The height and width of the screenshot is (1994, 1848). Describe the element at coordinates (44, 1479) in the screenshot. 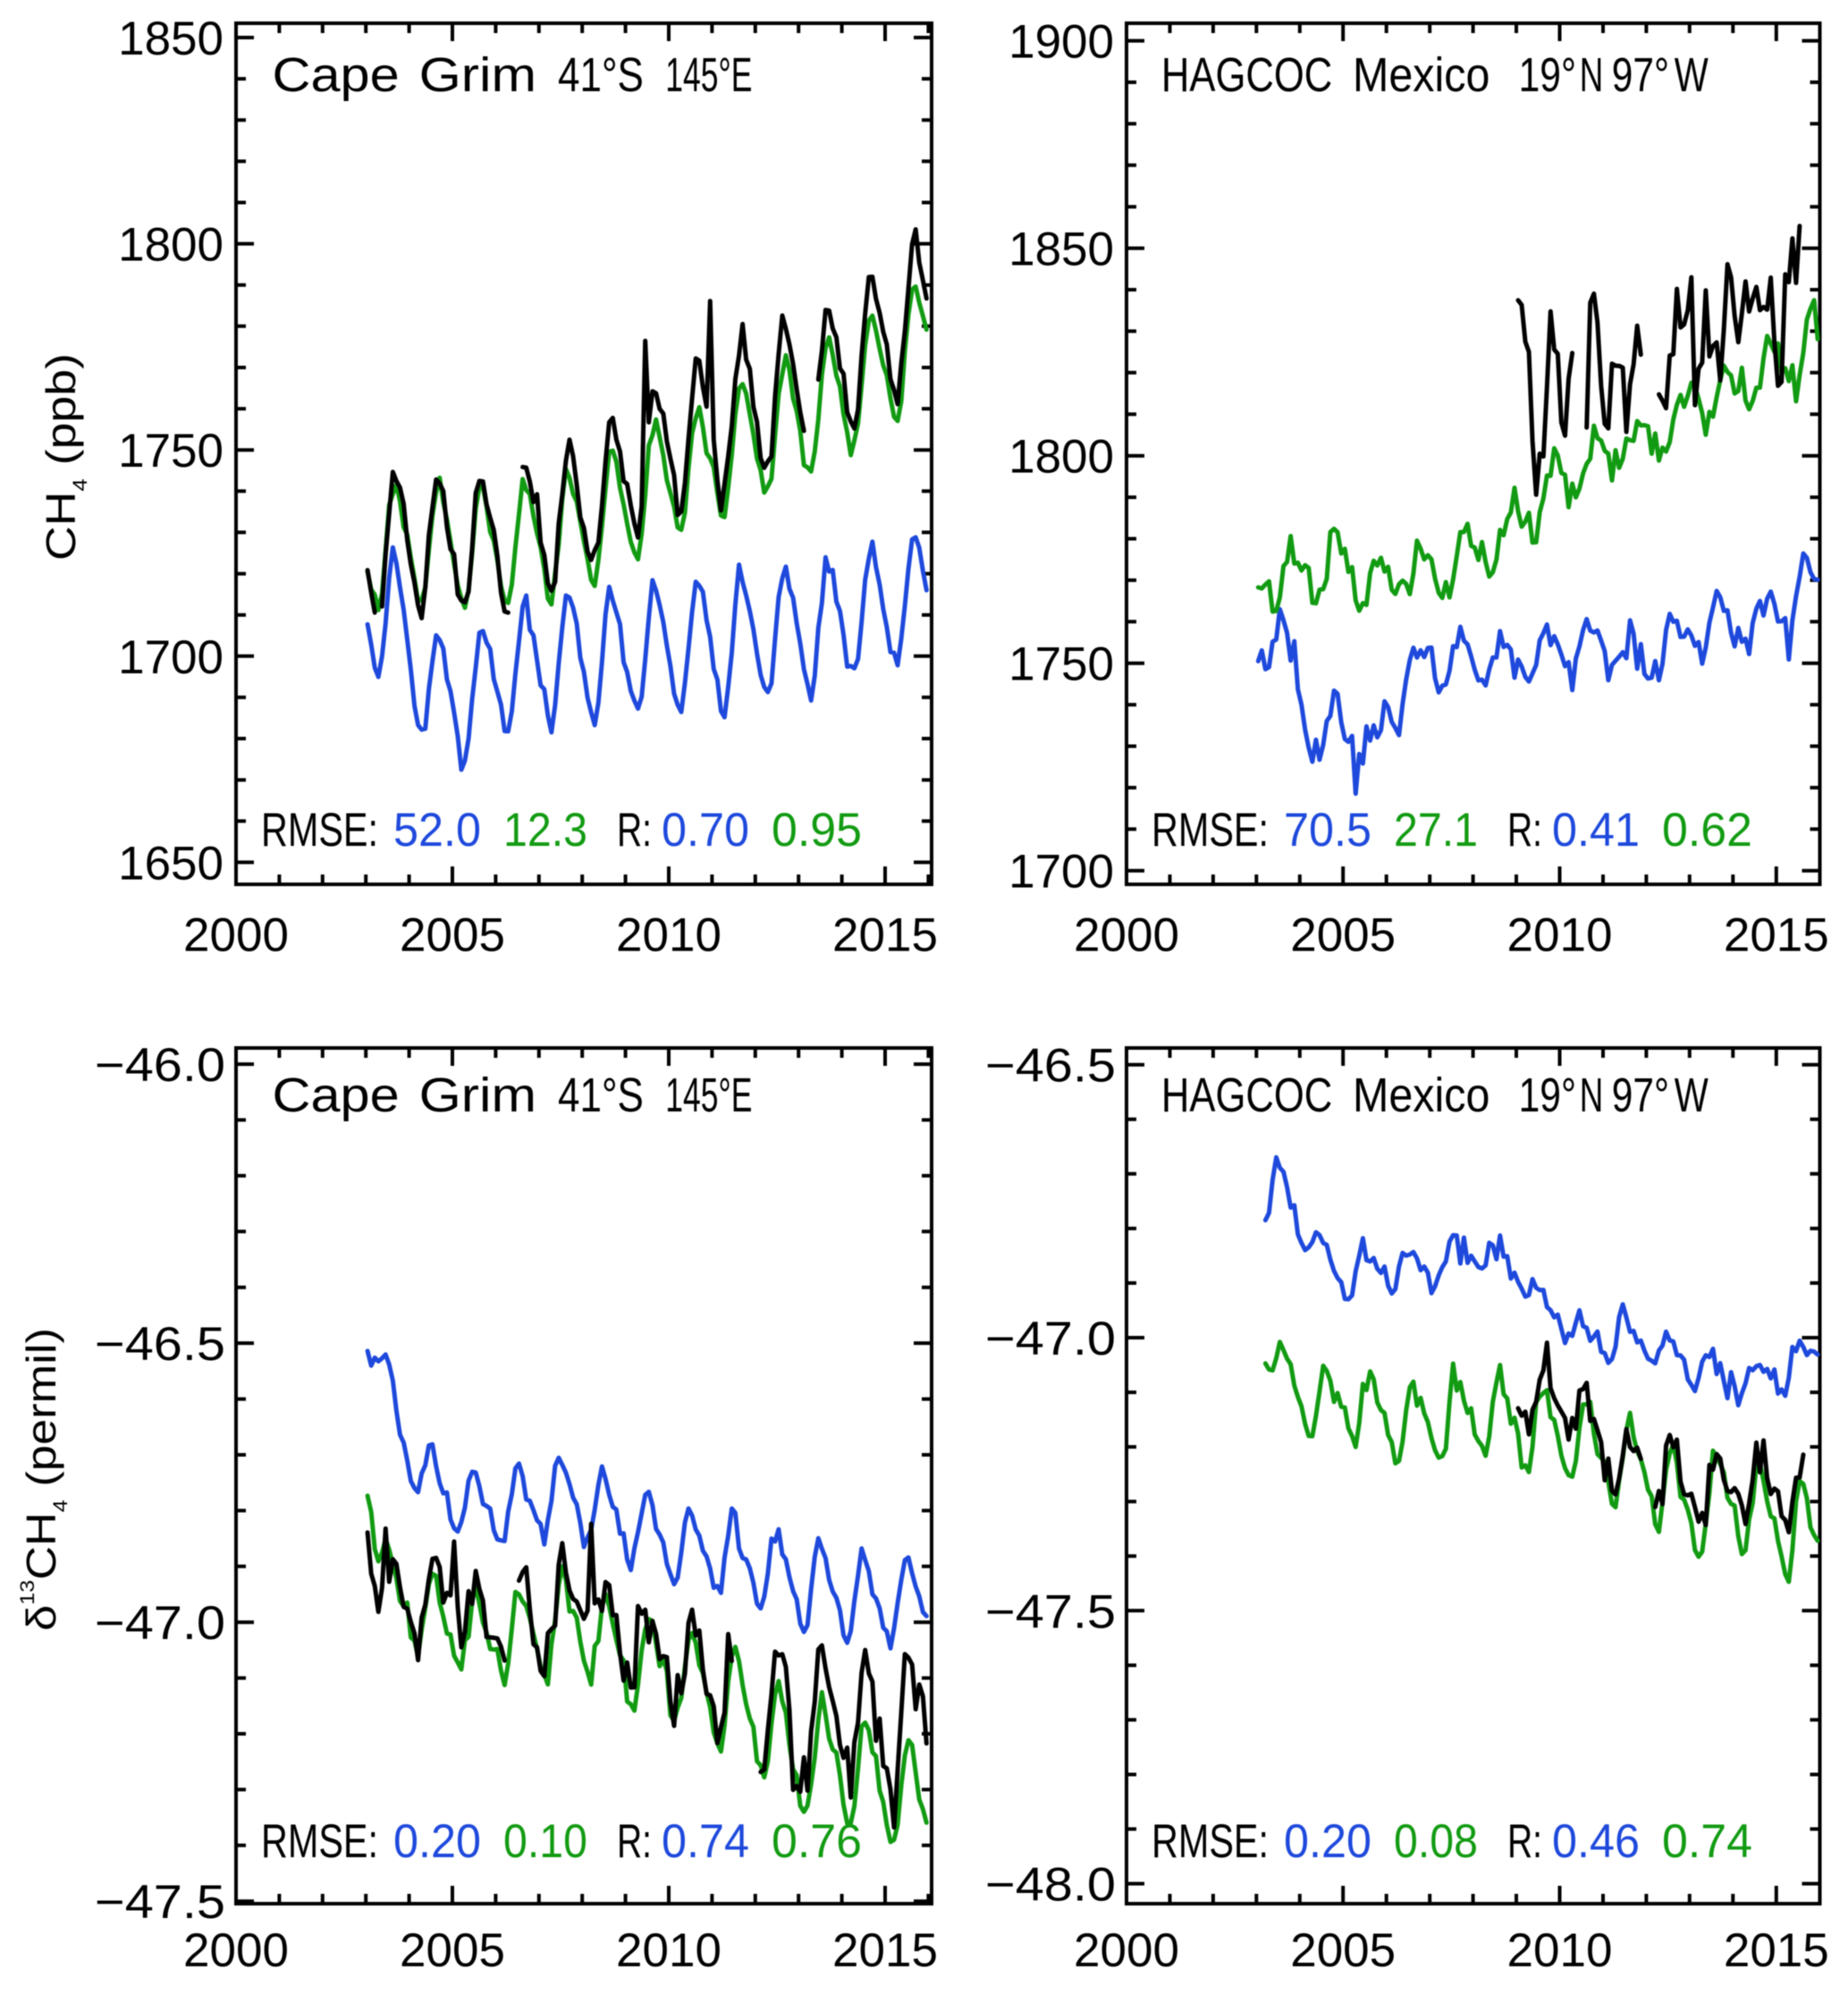

I see `svg-text: δ13CH4 (permil)` at that location.